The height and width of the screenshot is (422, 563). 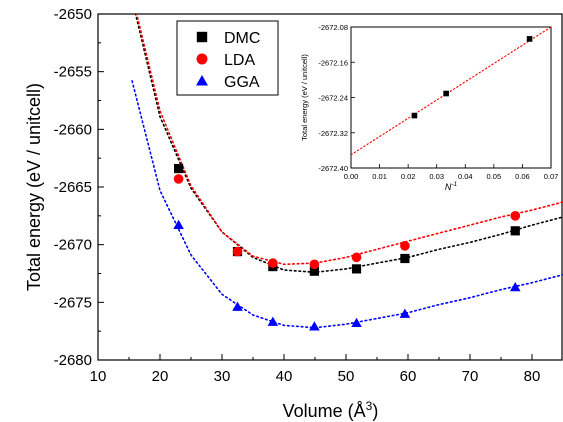 I want to click on inset-y-tick-label: -2672.24, so click(x=333, y=98).